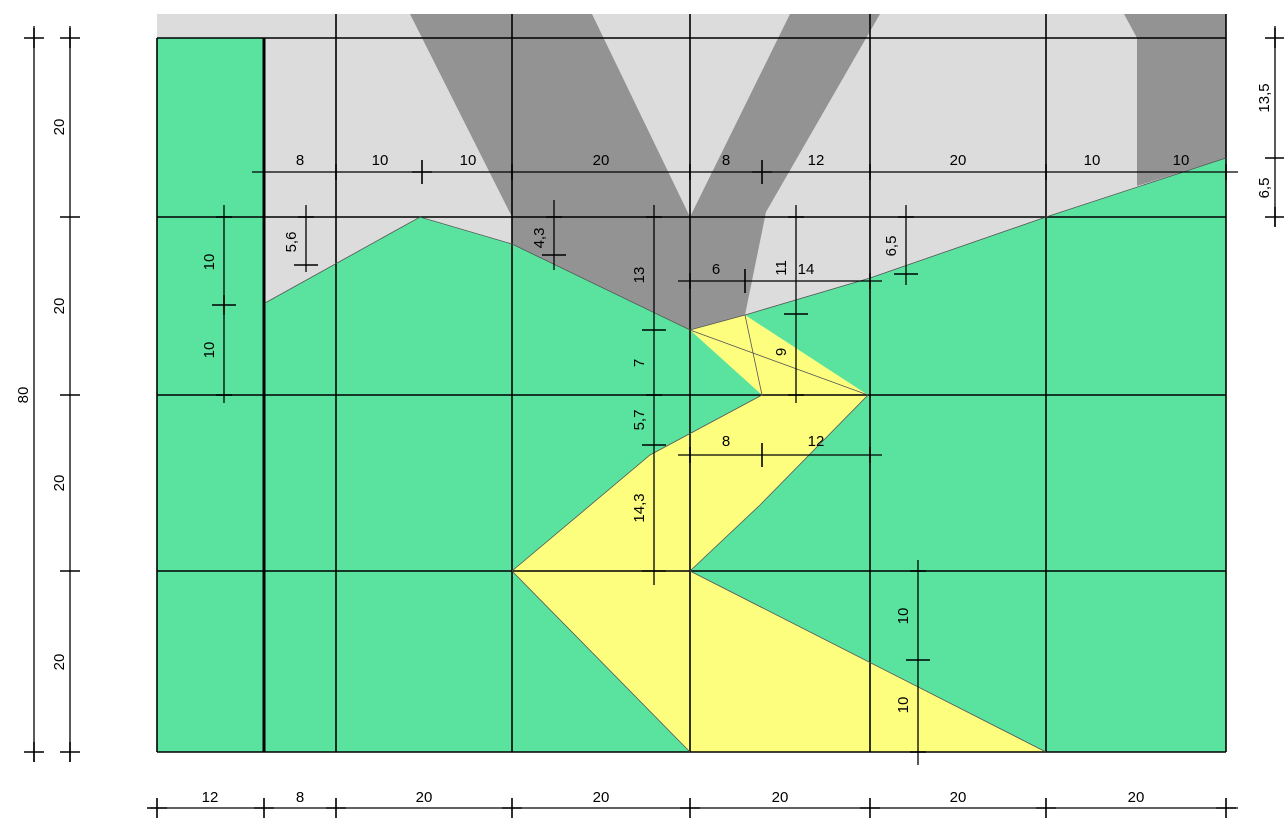  Describe the element at coordinates (958, 797) in the screenshot. I see `dim-bottom-6: 20` at that location.